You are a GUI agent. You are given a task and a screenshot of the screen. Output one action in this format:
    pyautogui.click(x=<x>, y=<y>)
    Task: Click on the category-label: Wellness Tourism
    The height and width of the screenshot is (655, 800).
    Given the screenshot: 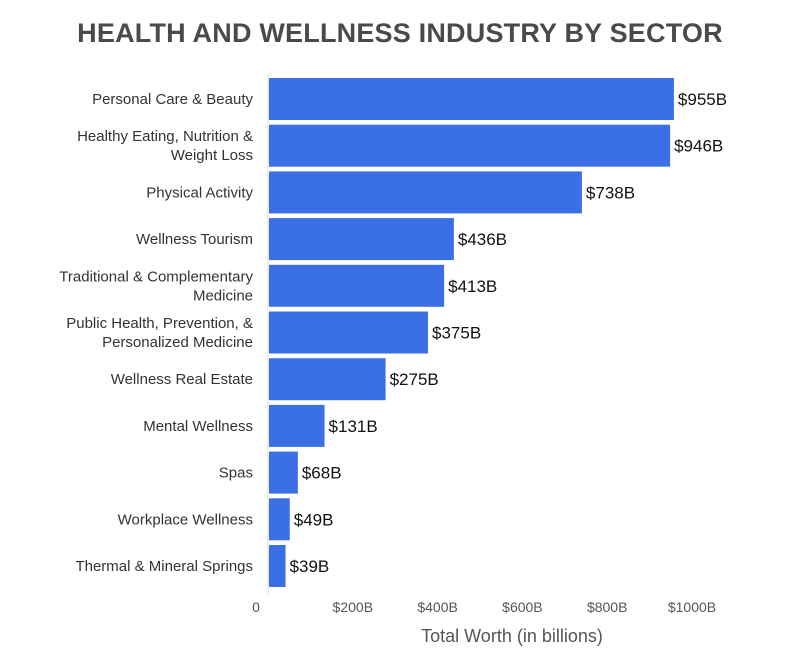 What is the action you would take?
    pyautogui.click(x=194, y=239)
    